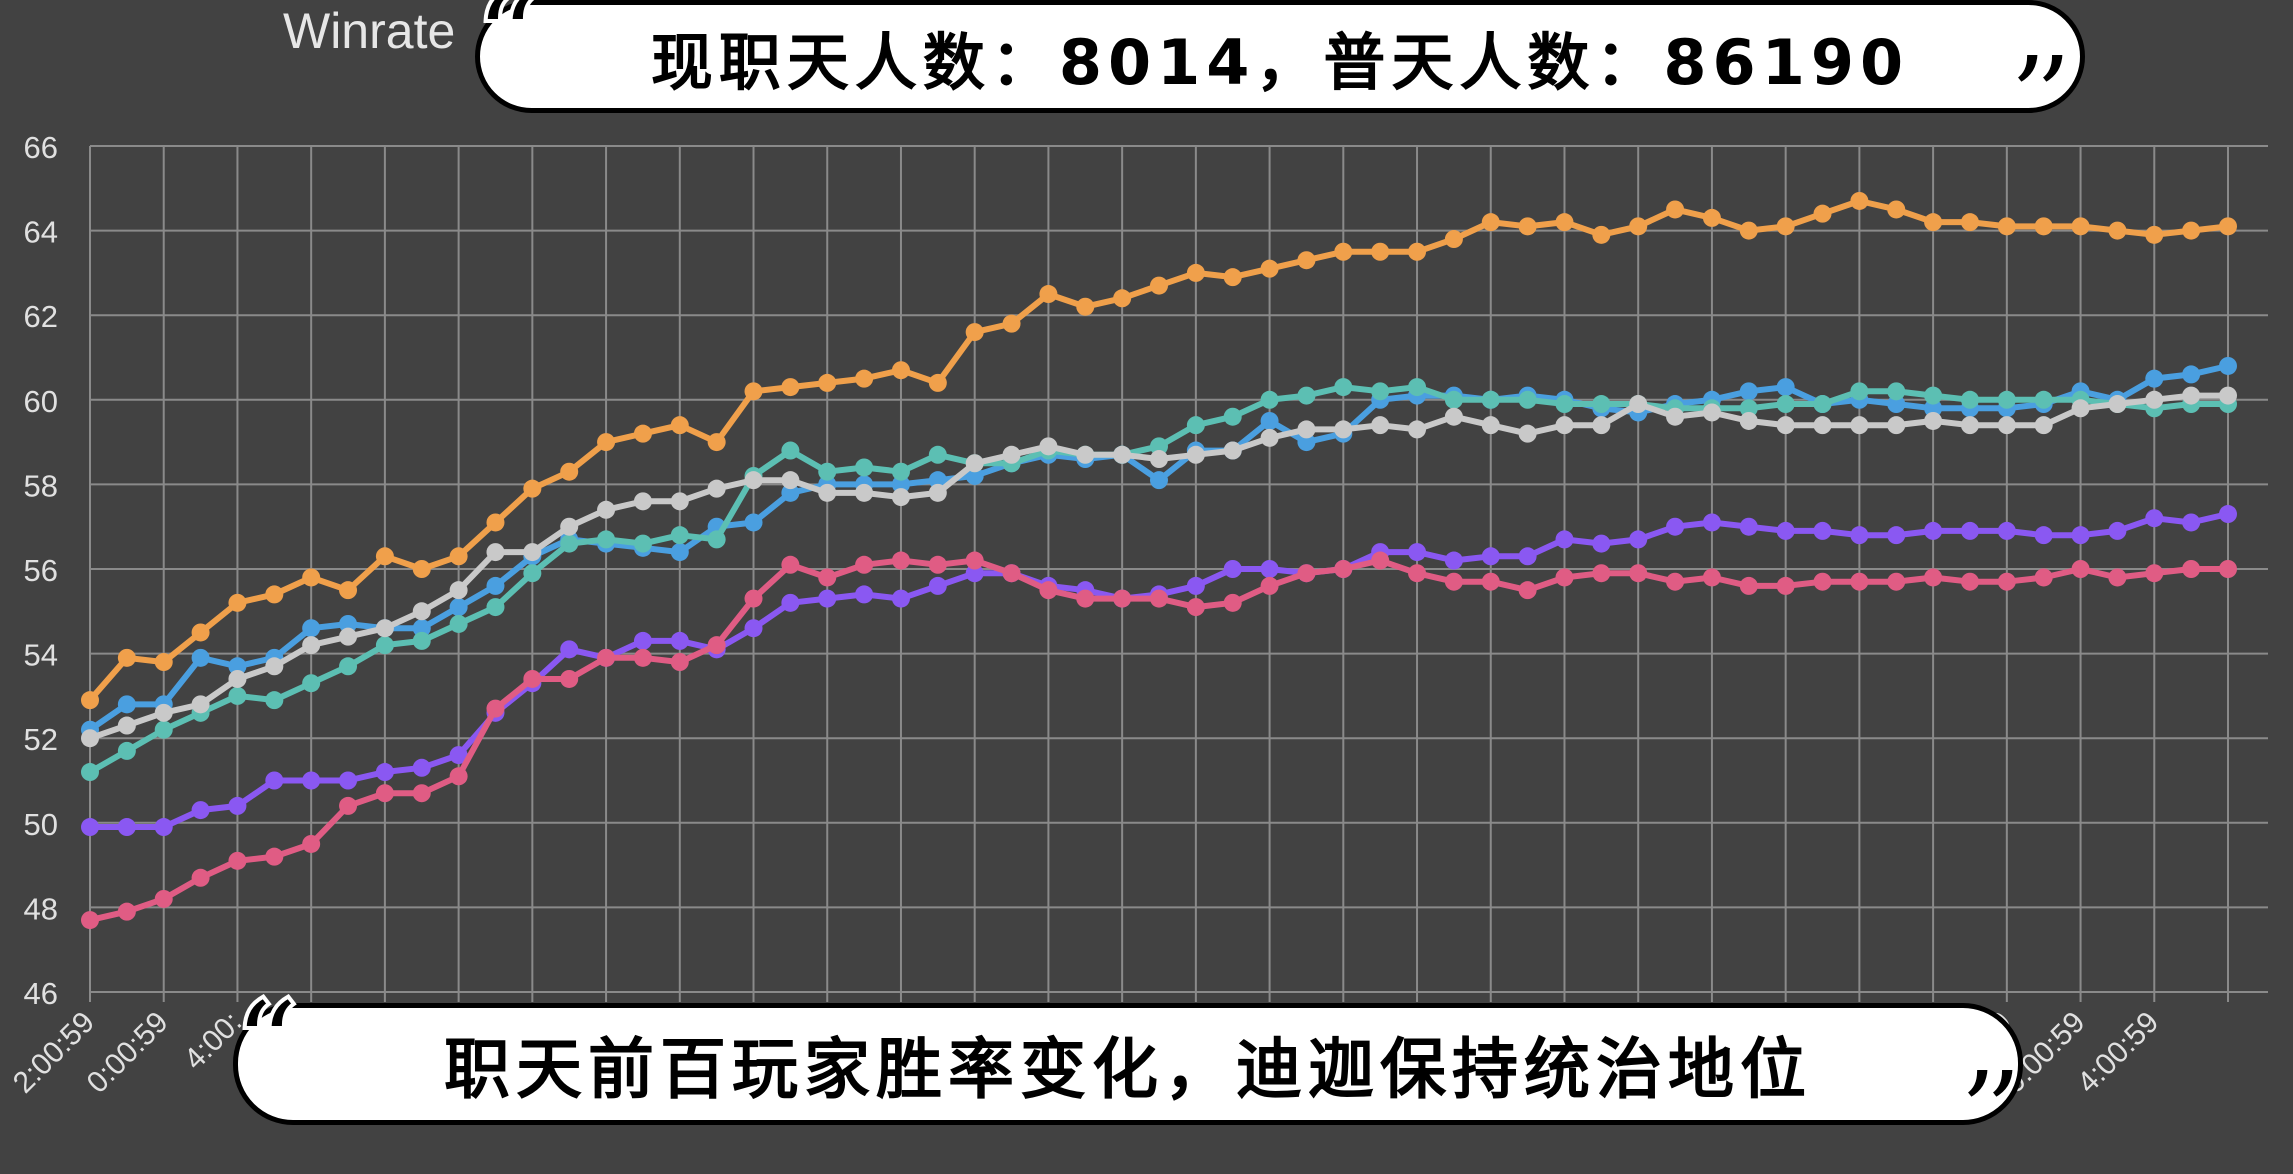  I want to click on y-tick-label: 54, so click(41, 655).